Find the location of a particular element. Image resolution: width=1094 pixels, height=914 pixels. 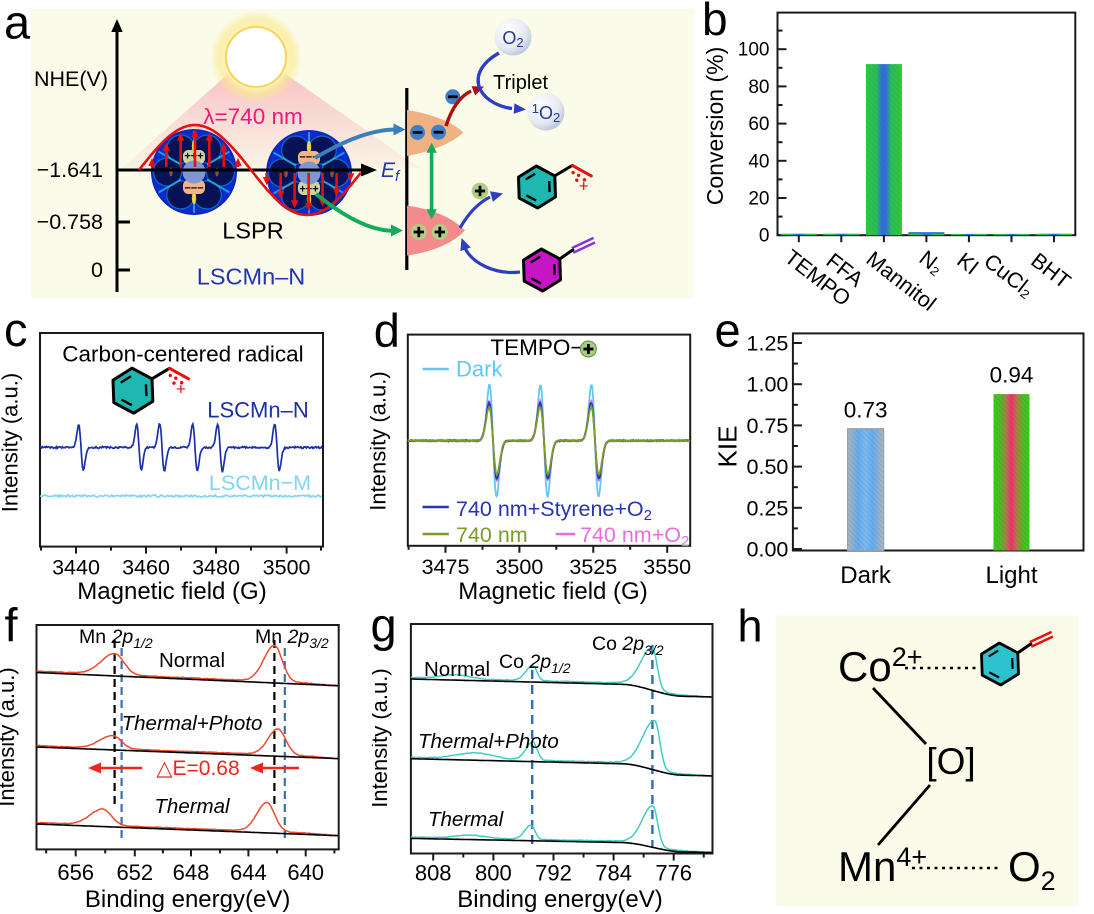

svg-text: 3480 is located at coordinates (216, 568).